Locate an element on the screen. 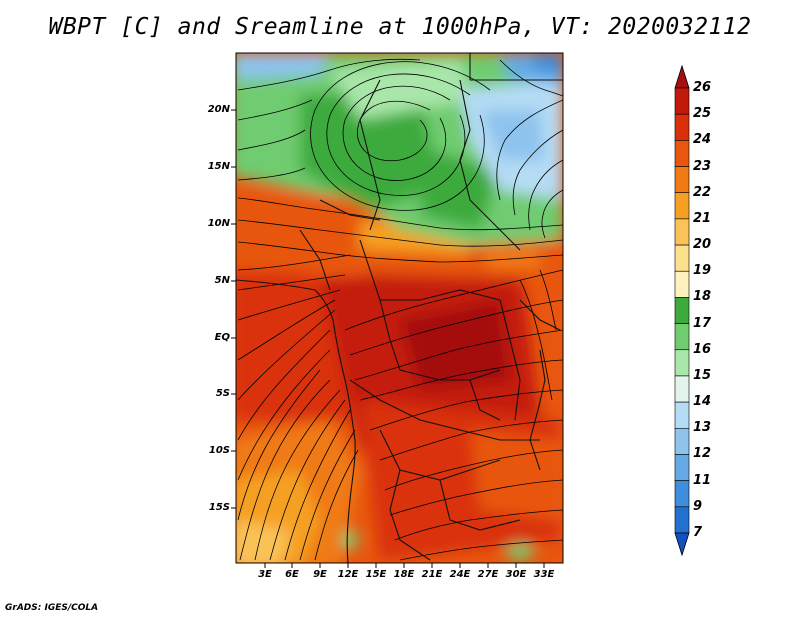  lat-label: 5S is located at coordinates (222, 393).